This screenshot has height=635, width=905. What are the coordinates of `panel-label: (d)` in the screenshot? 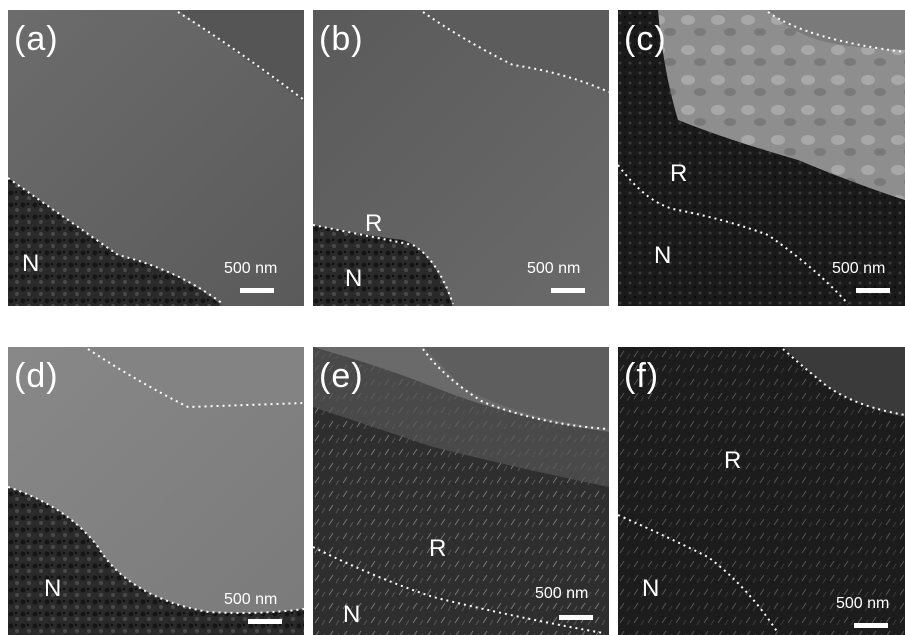 It's located at (36, 376).